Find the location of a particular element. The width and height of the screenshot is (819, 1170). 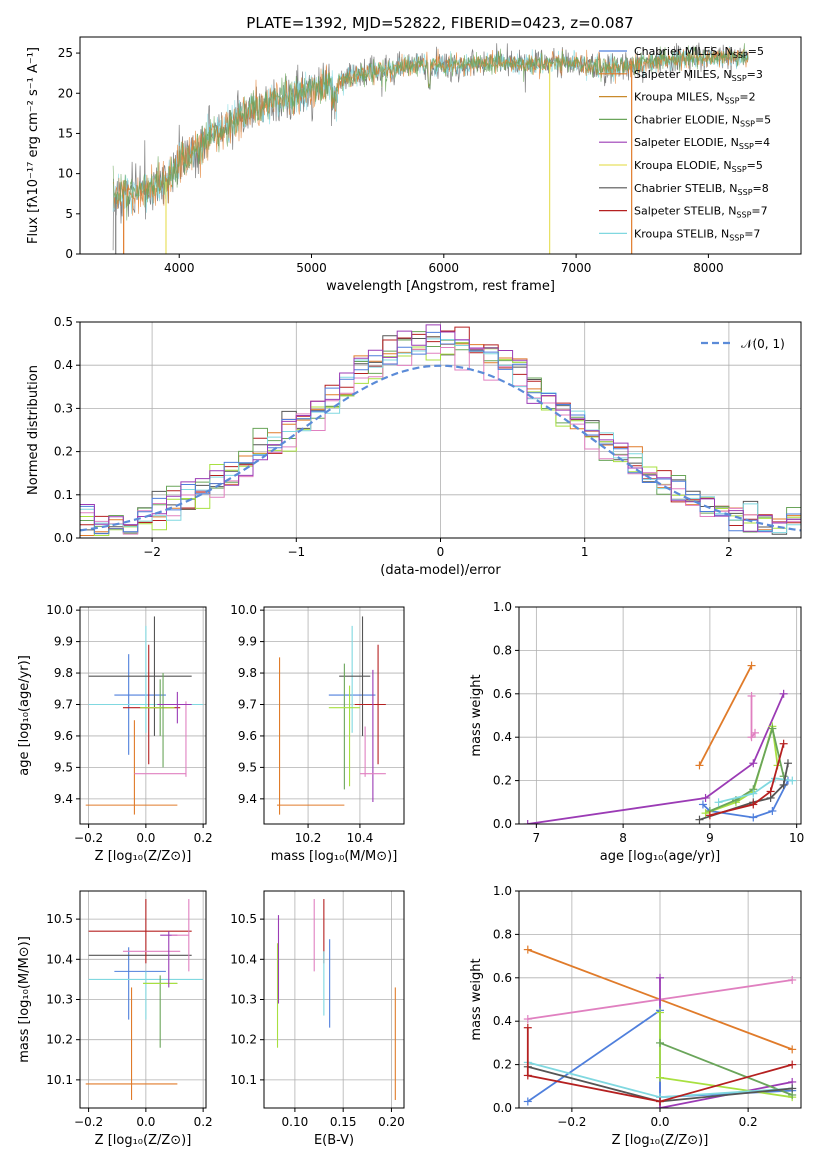

spectrum-line is located at coordinates (430, 131).